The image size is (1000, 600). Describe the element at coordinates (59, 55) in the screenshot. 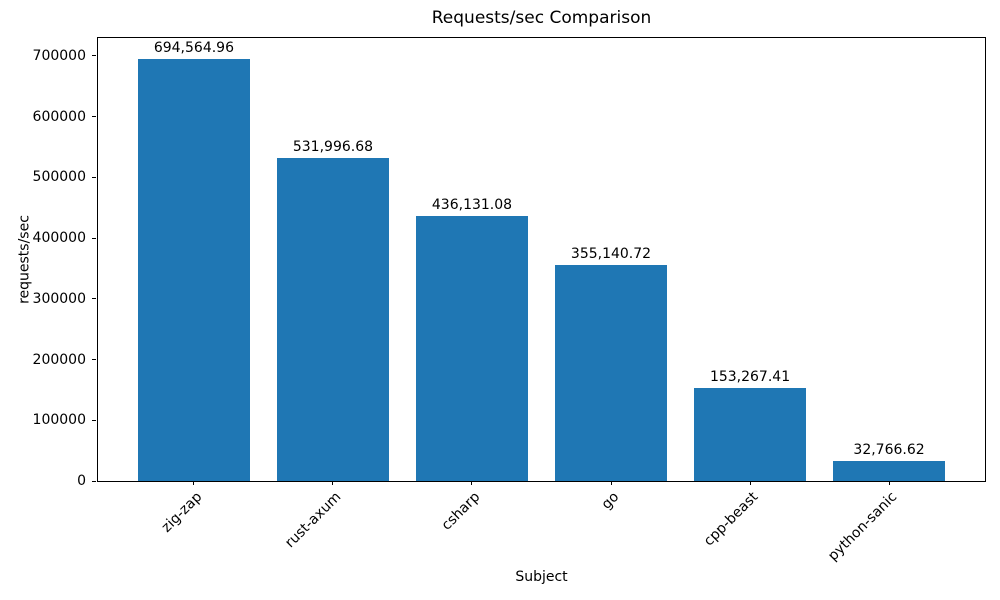

I see `y-tick-label: 700000` at that location.